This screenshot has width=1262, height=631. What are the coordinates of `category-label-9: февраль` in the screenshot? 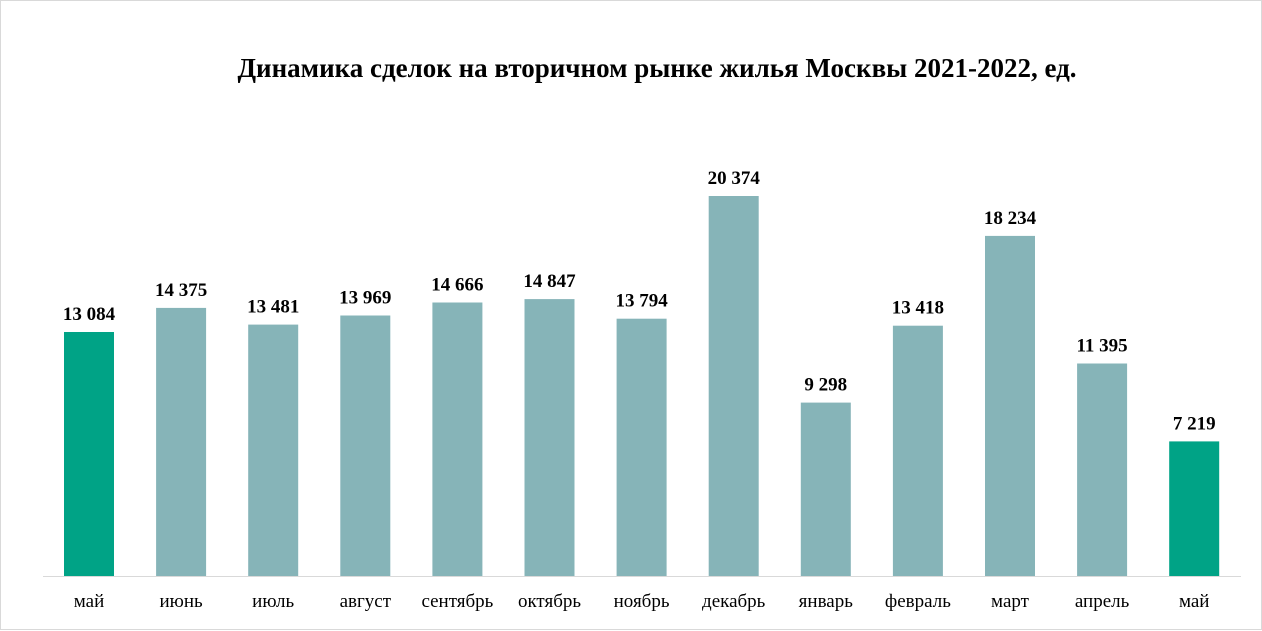 It's located at (918, 601).